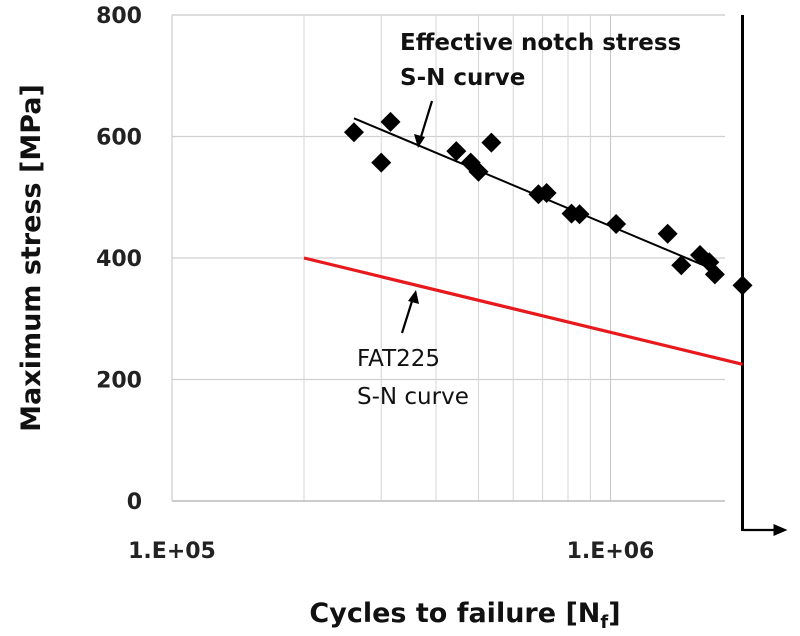 The height and width of the screenshot is (636, 800). I want to click on y-tick-label: 0, so click(134, 502).